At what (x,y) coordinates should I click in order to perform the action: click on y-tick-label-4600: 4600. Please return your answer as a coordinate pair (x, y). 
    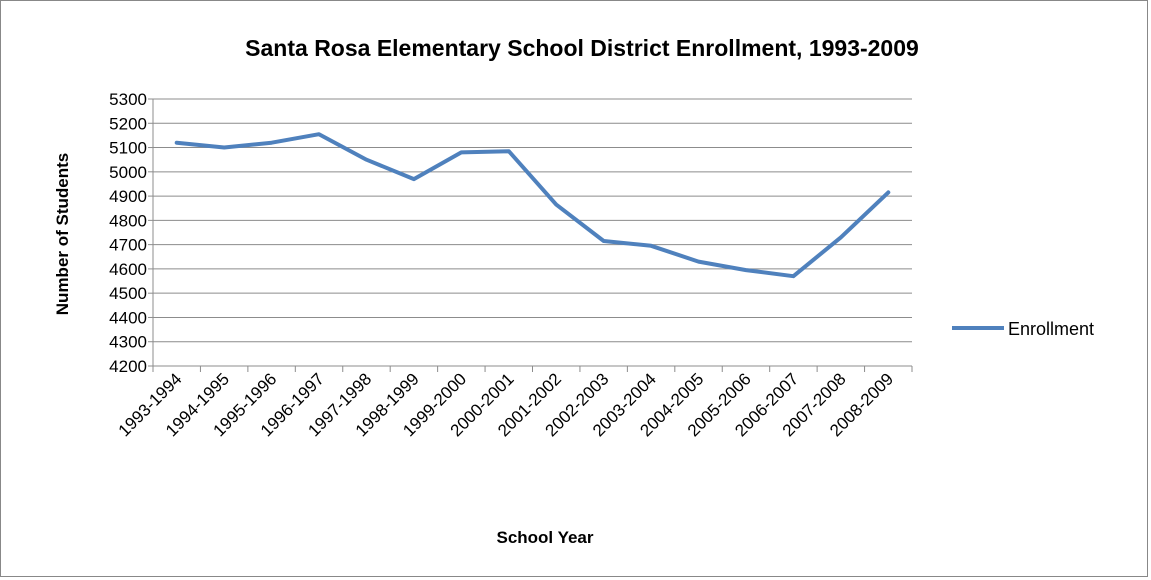
    Looking at the image, I should click on (128, 269).